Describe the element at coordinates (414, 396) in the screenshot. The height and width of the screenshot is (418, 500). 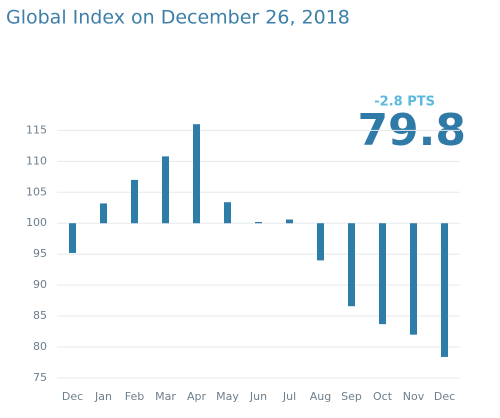
I see `x-tick-label: Nov` at that location.